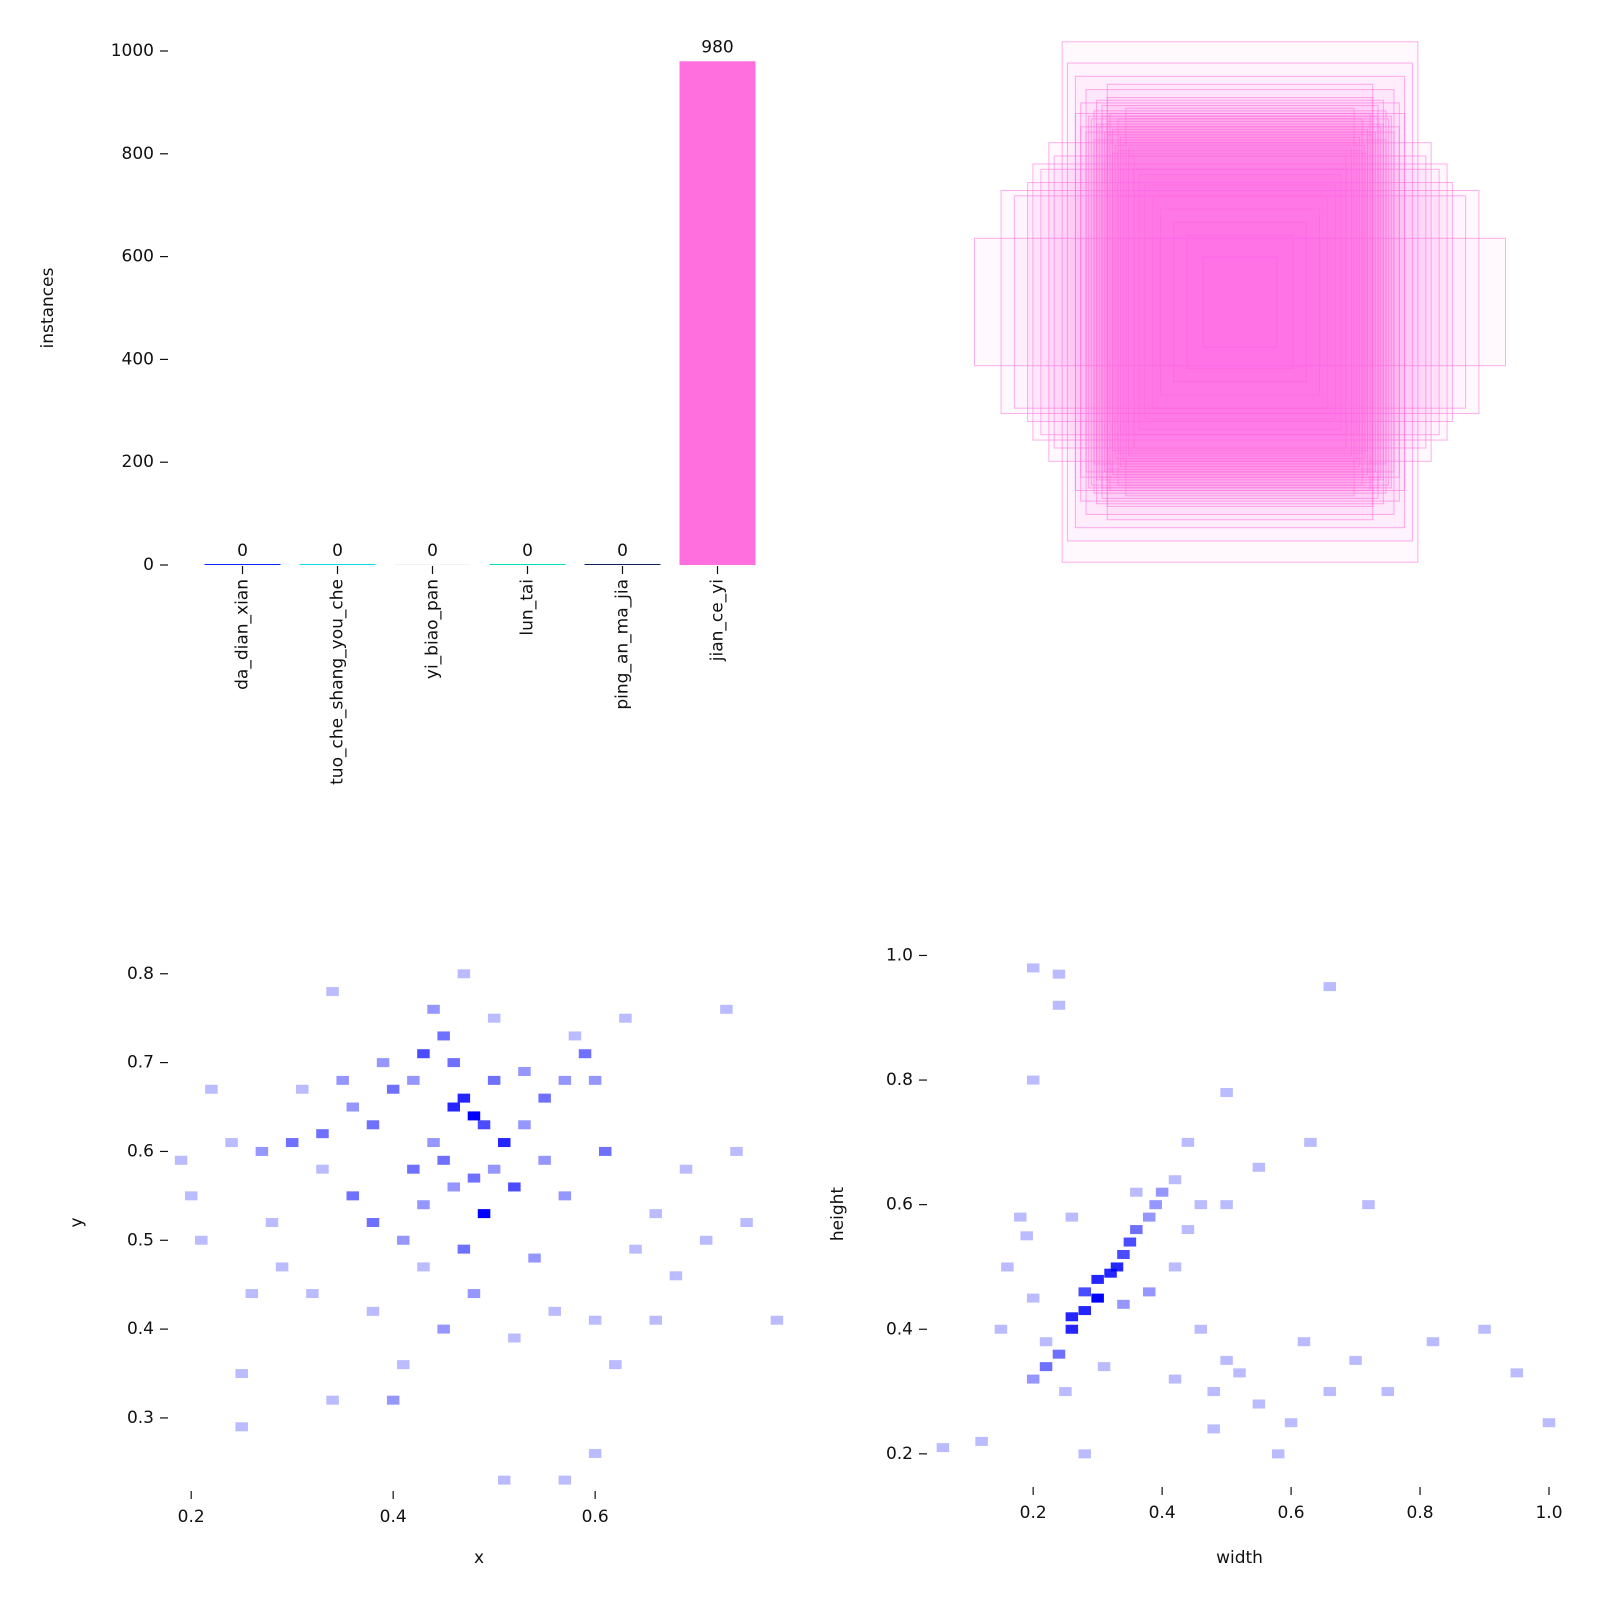 The height and width of the screenshot is (1600, 1600). What do you see at coordinates (899, 955) in the screenshot?
I see `y-tick-label: 1.0` at bounding box center [899, 955].